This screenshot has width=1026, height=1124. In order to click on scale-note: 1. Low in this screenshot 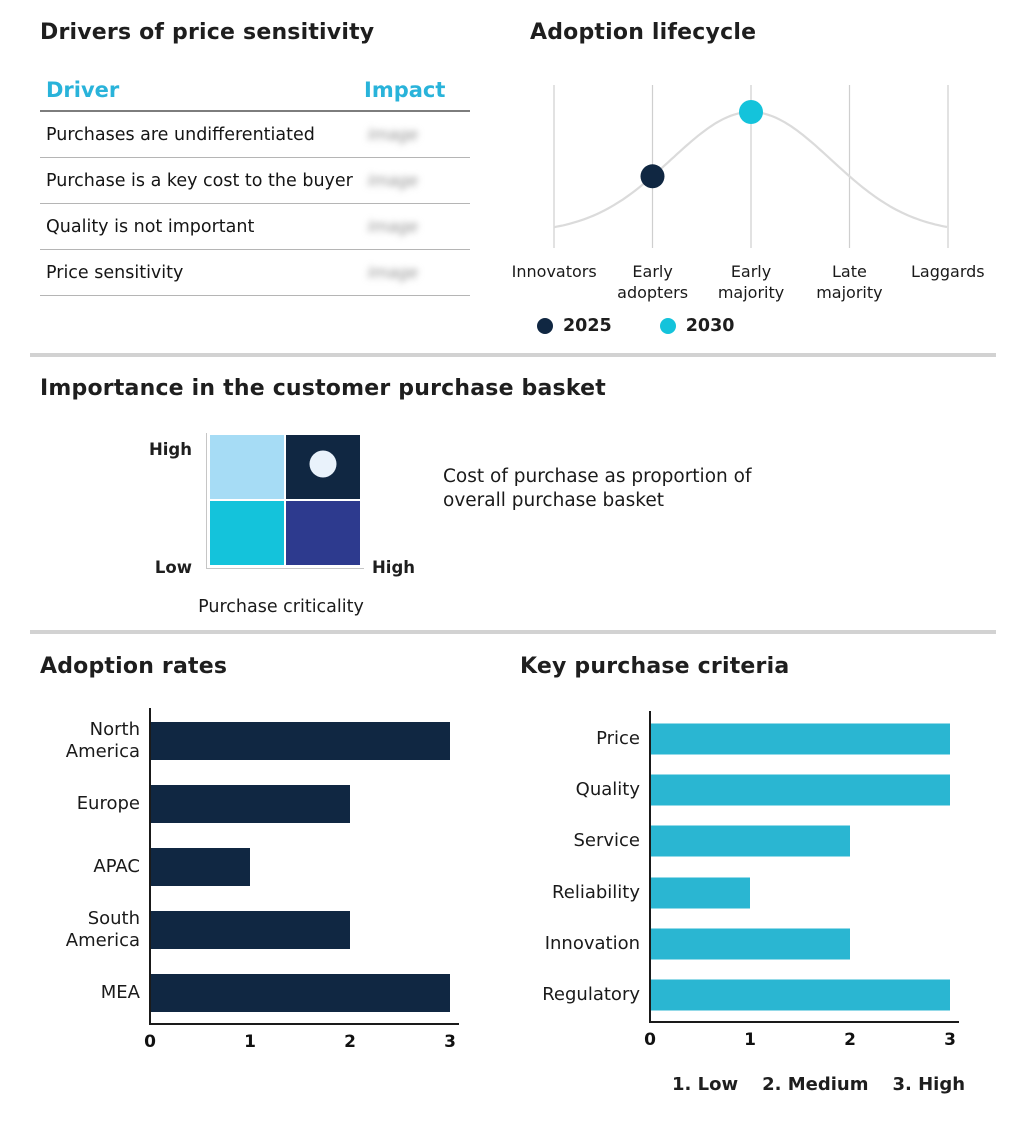, I will do `click(705, 1084)`.